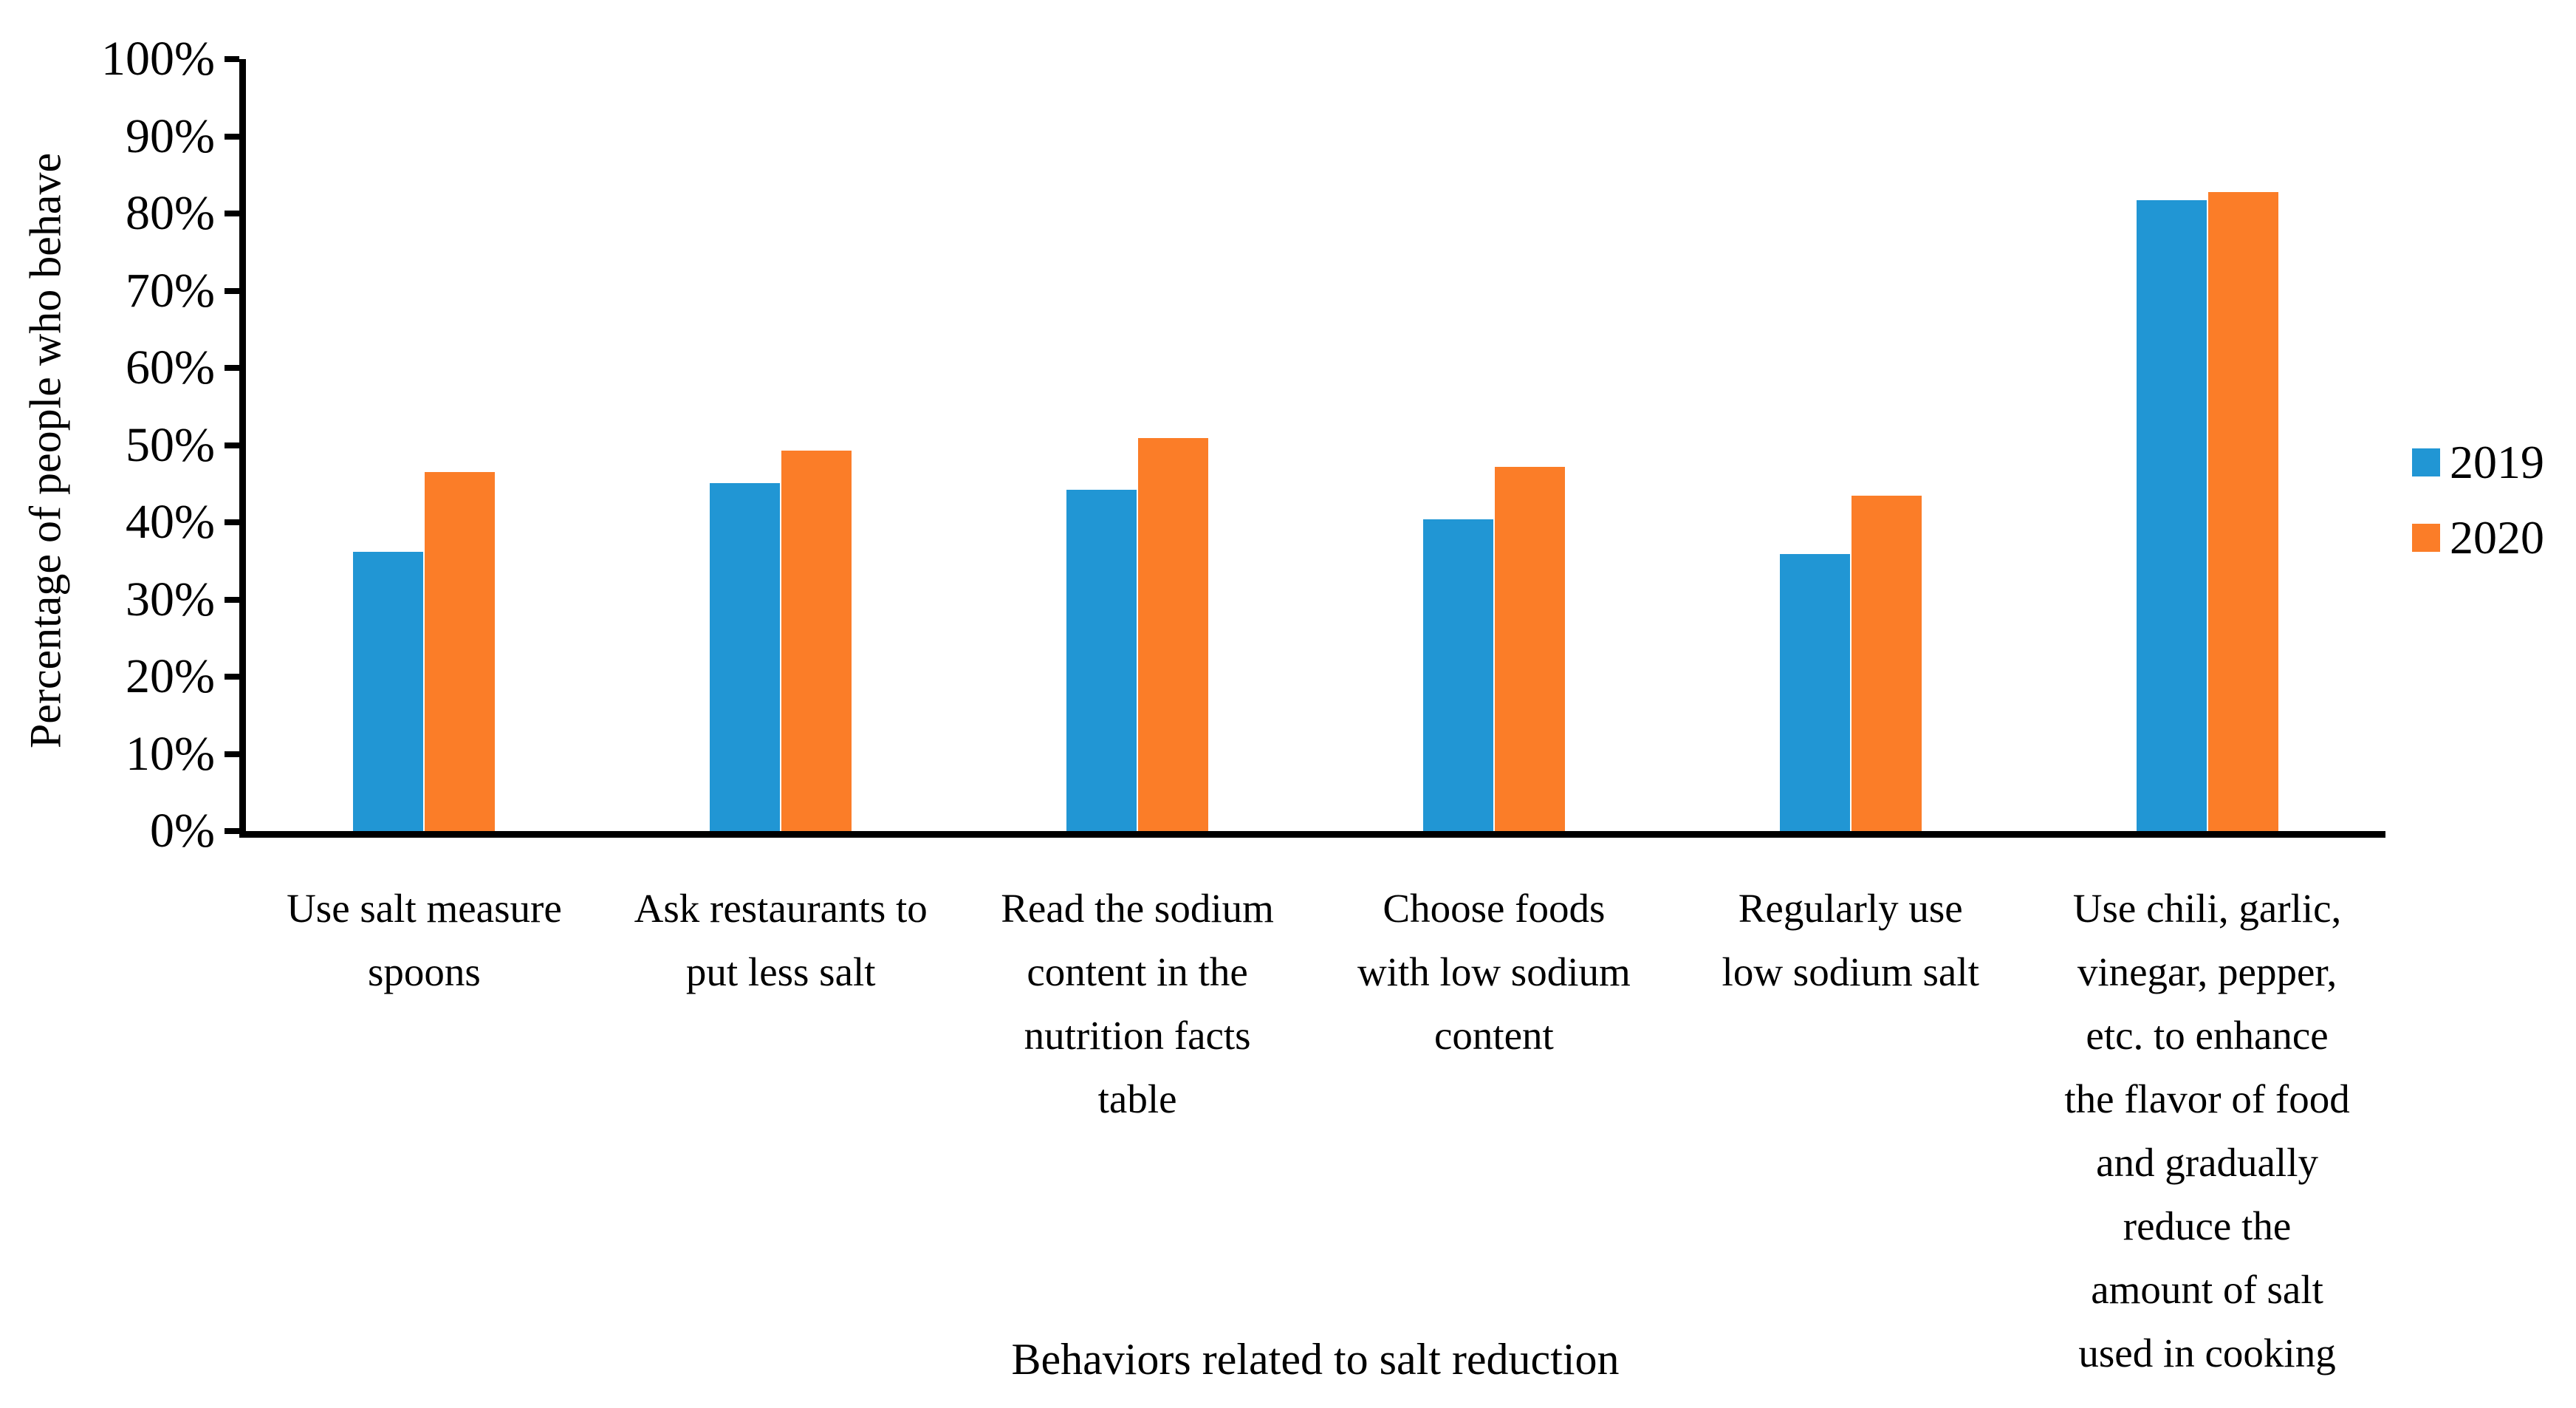 Image resolution: width=2576 pixels, height=1408 pixels. Describe the element at coordinates (170, 599) in the screenshot. I see `y-tick-label: 30%` at that location.